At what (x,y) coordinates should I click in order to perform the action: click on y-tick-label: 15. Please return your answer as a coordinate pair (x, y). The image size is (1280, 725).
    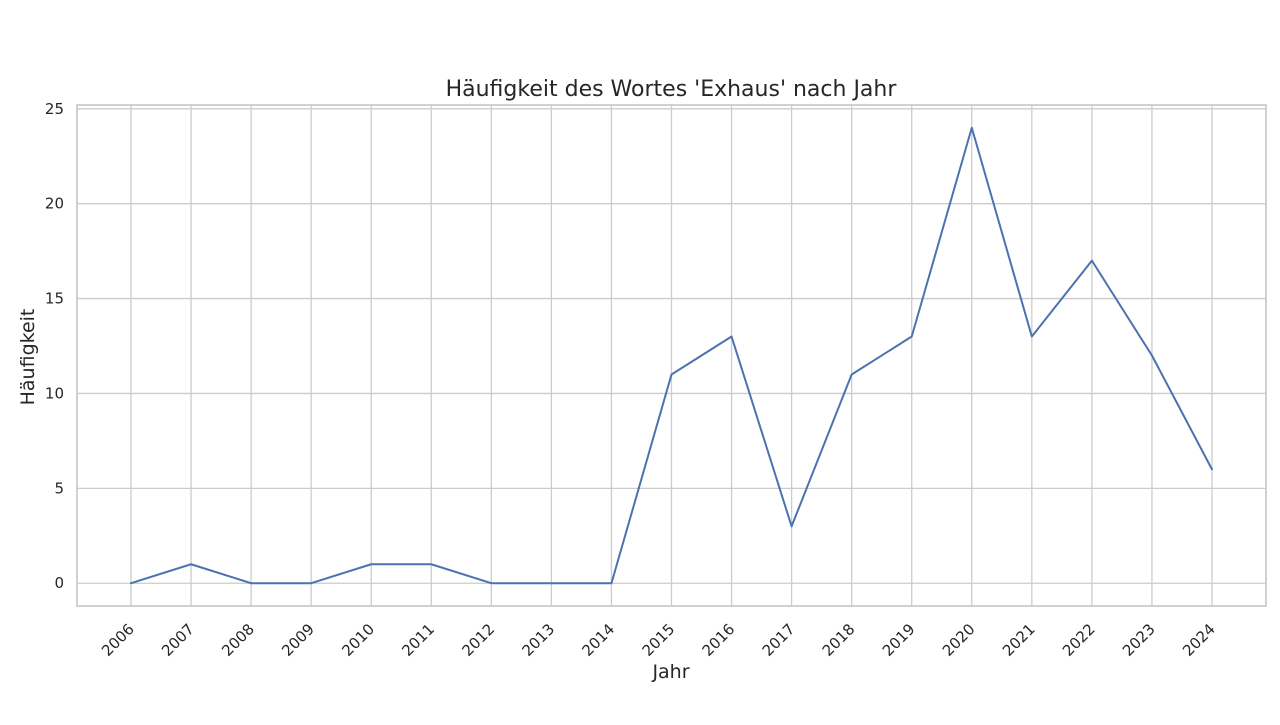
    Looking at the image, I should click on (54, 299).